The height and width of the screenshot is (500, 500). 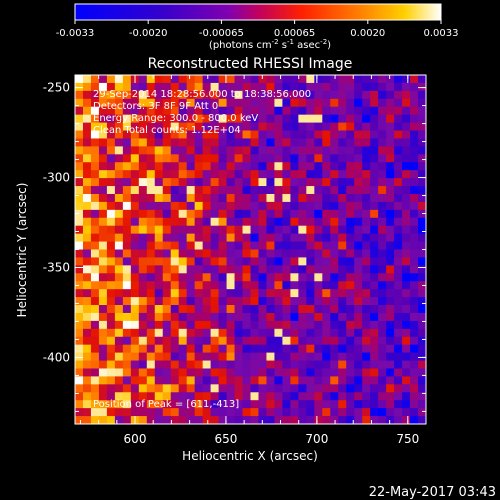 What do you see at coordinates (221, 33) in the screenshot?
I see `colorbar-tick-label: -0.00065` at bounding box center [221, 33].